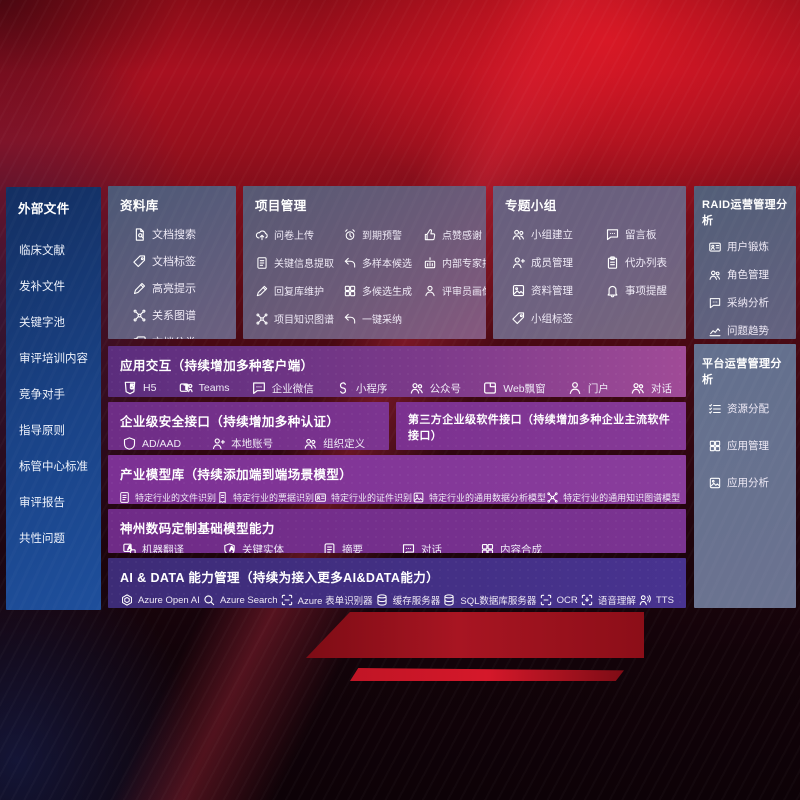 The width and height of the screenshot is (800, 800). I want to click on item-label: 特定行业的票据识别, so click(274, 498).